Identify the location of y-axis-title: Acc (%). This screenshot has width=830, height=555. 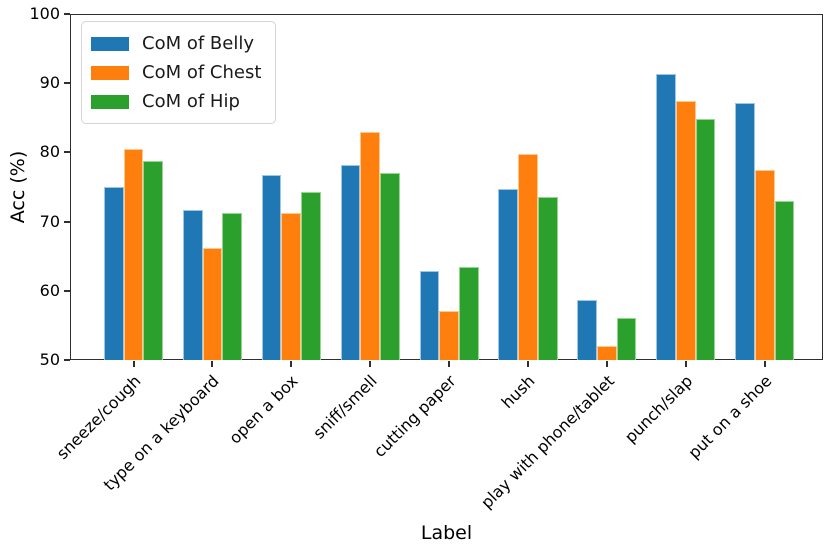
(18, 187).